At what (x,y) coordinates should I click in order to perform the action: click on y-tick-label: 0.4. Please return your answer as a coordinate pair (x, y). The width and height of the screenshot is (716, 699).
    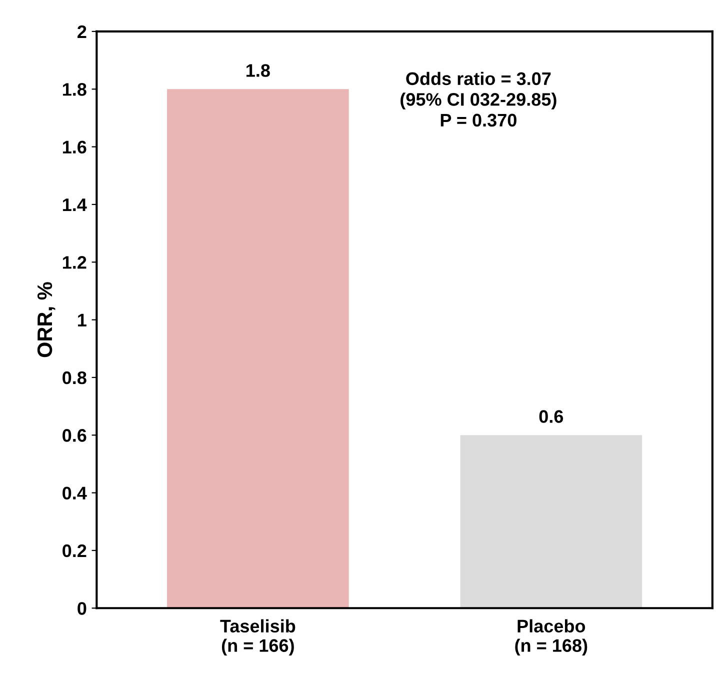
    Looking at the image, I should click on (74, 493).